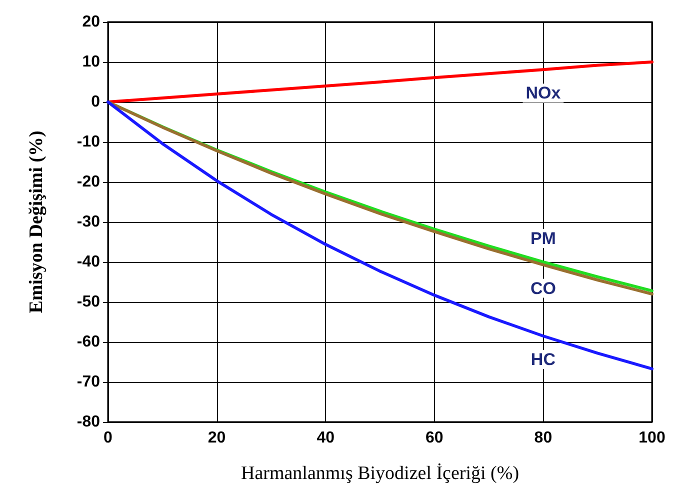 This screenshot has width=679, height=501. What do you see at coordinates (95, 102) in the screenshot?
I see `y-tick-label: 0` at bounding box center [95, 102].